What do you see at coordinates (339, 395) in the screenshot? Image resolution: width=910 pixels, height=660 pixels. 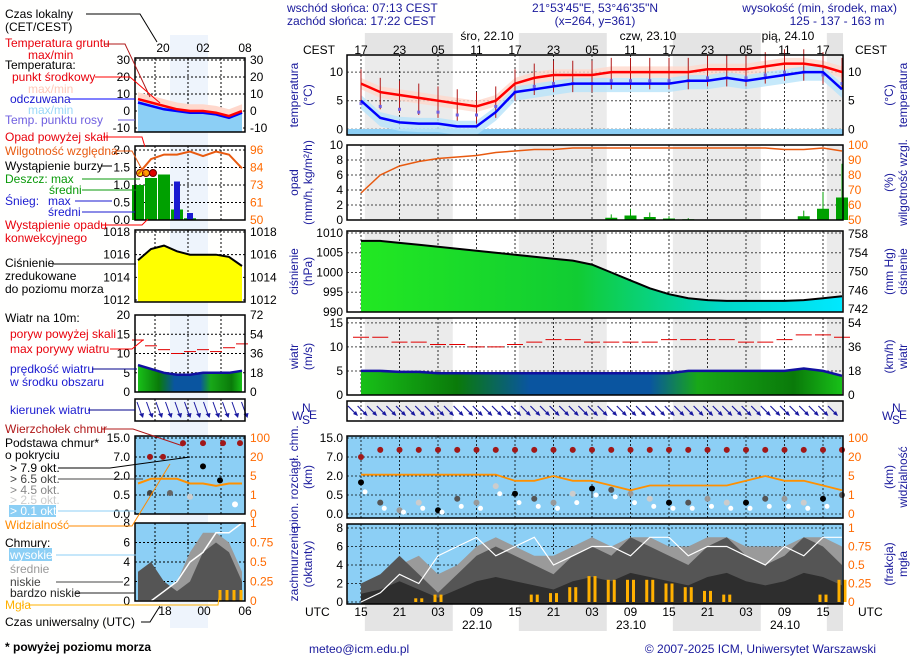 I see `left-tick-wind: 0` at bounding box center [339, 395].